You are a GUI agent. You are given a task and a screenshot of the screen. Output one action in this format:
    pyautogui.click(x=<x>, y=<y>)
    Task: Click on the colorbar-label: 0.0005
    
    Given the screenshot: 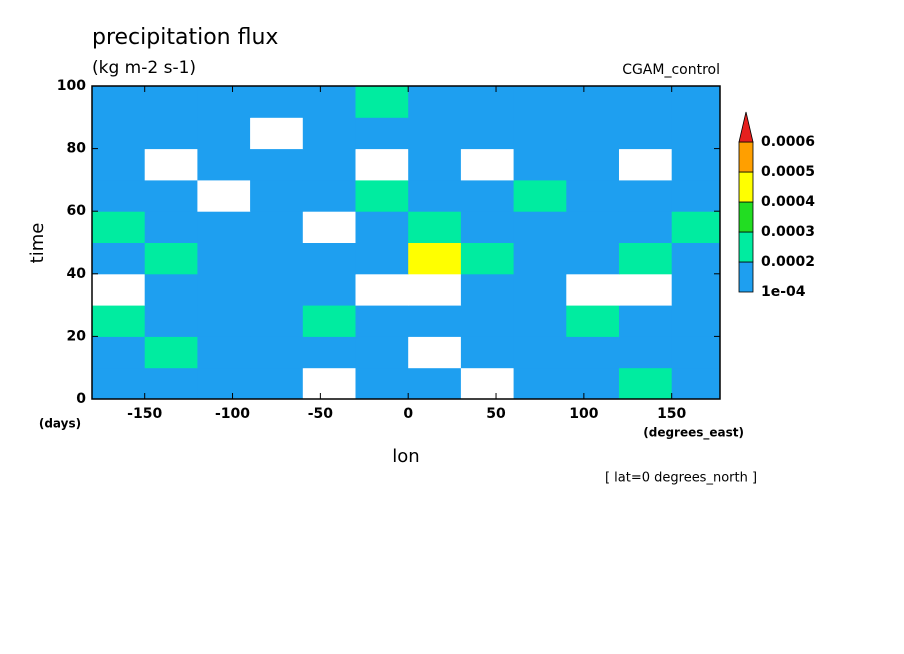 What is the action you would take?
    pyautogui.click(x=788, y=172)
    